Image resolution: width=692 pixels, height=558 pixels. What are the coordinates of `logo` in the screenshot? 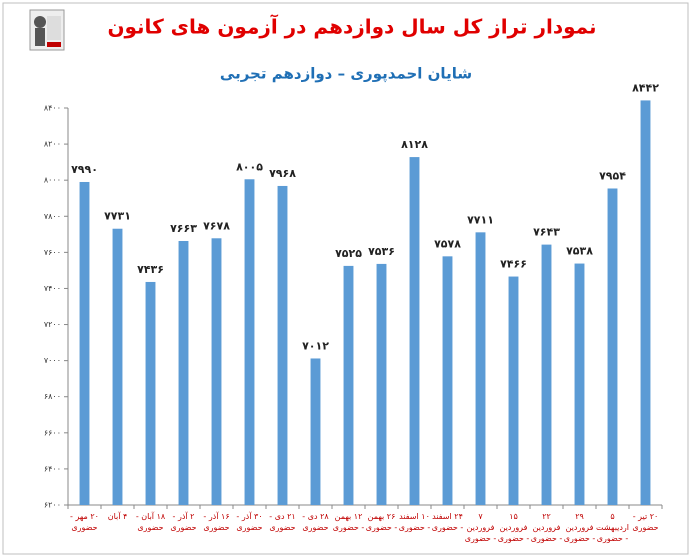 It's located at (47, 30).